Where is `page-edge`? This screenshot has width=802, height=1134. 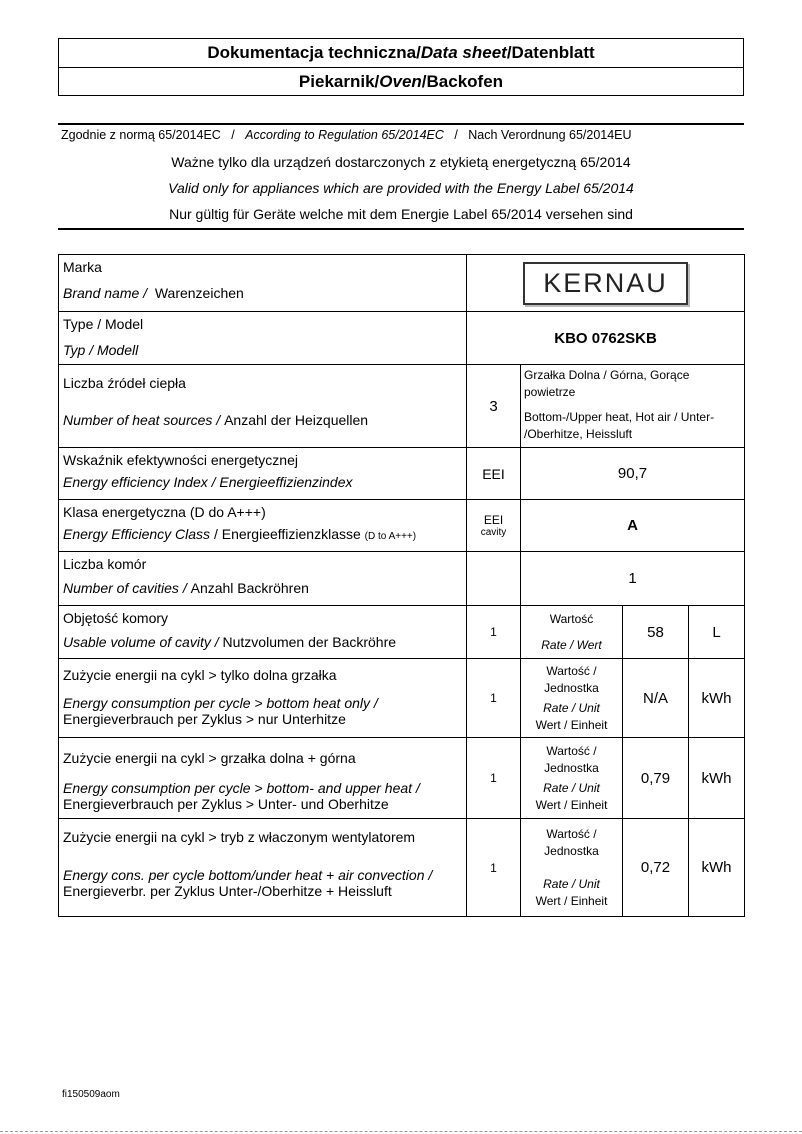
page-edge is located at coordinates (401, 1131).